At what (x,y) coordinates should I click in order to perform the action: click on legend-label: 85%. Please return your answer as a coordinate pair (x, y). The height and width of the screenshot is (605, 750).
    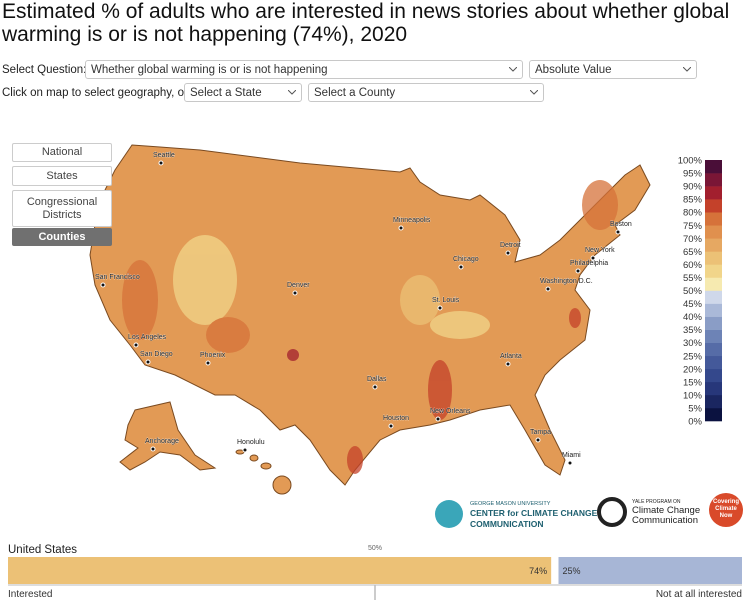
    Looking at the image, I should click on (693, 200).